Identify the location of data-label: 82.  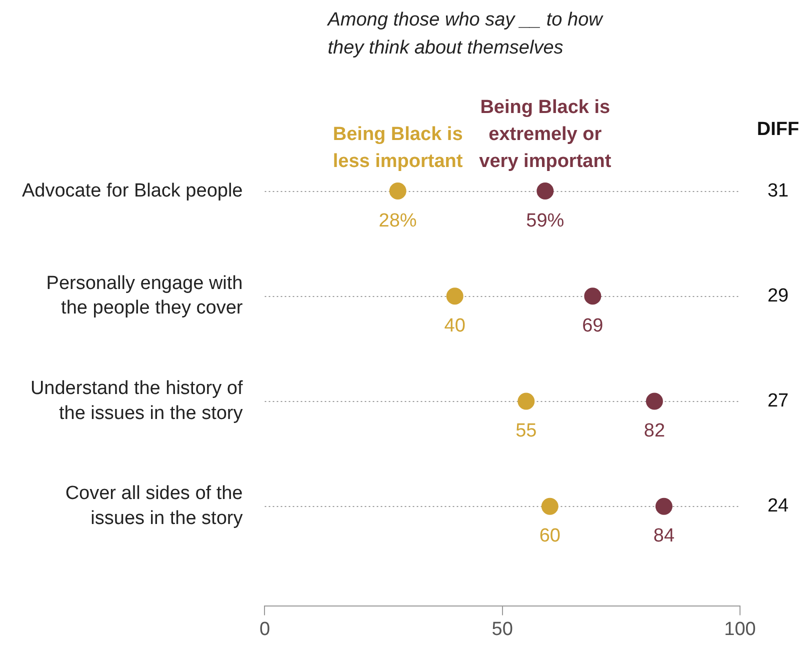
(655, 431).